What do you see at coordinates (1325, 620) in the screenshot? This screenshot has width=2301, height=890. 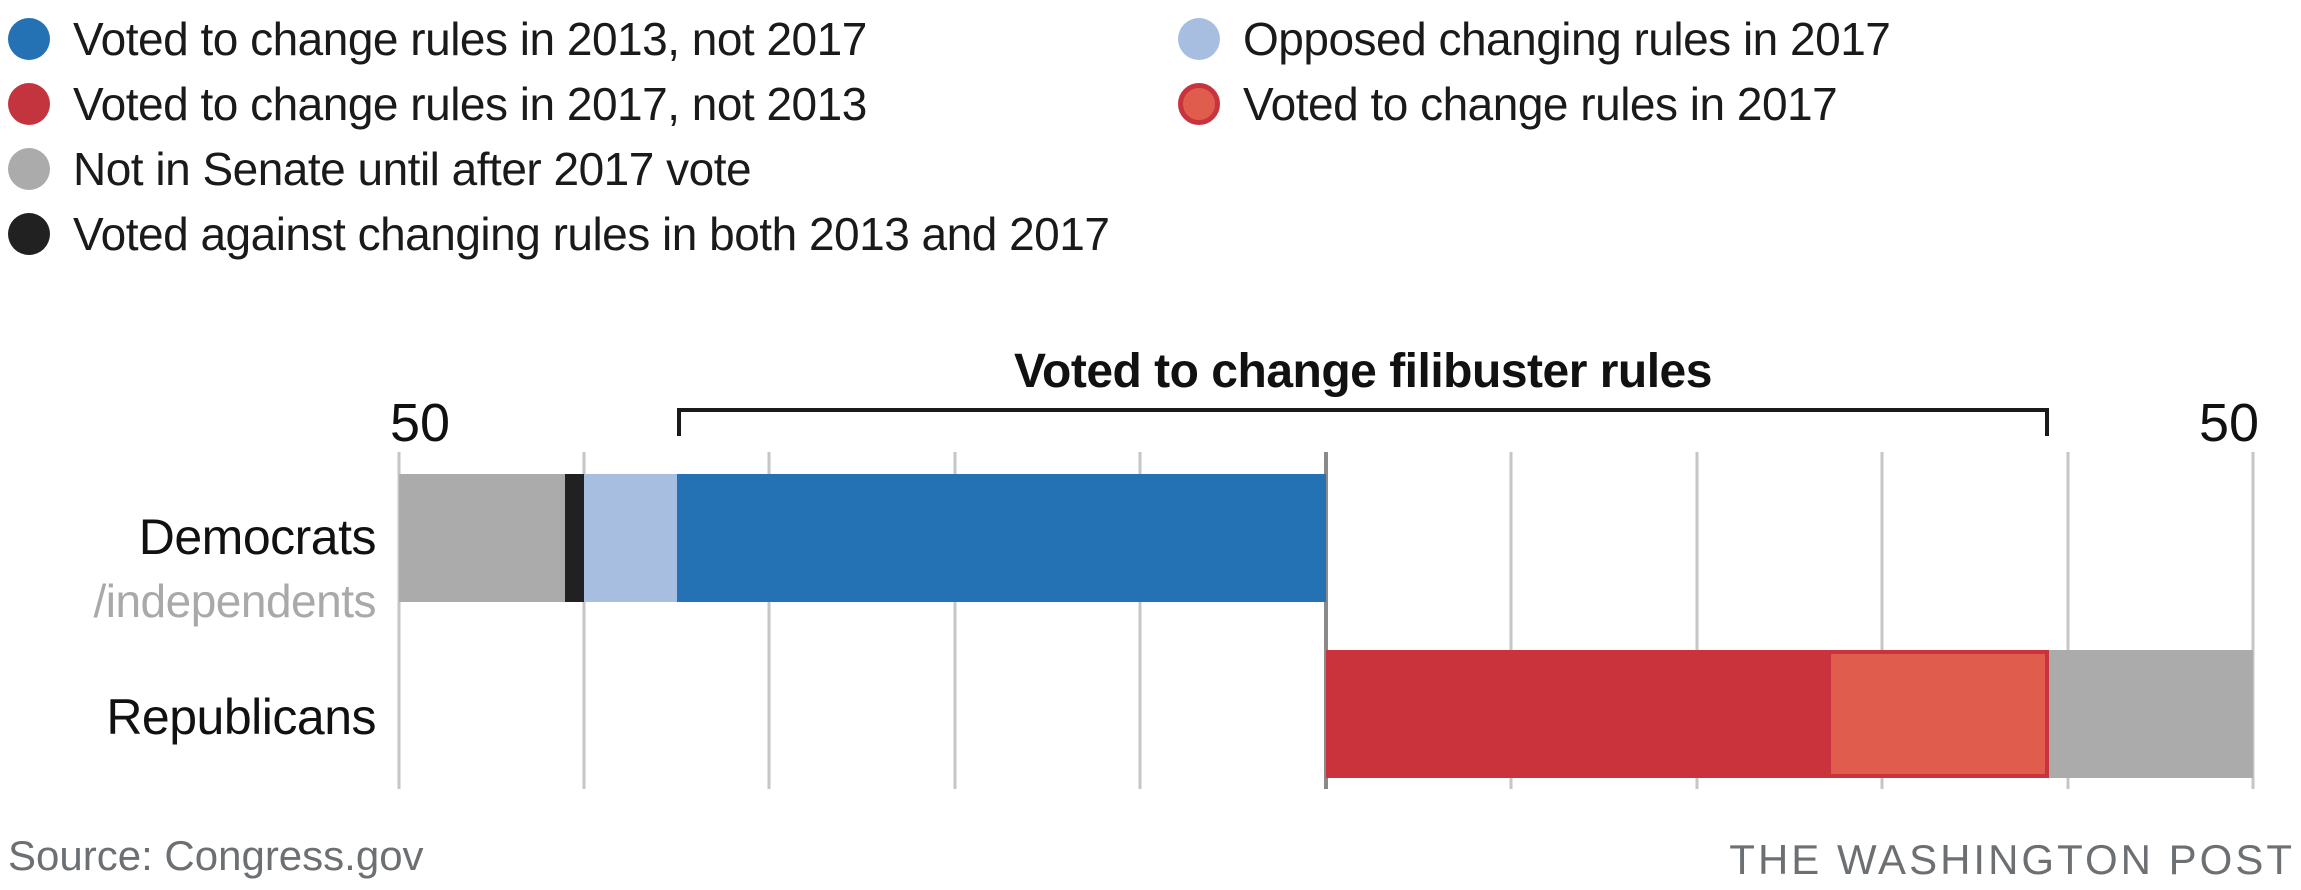 I see `gridline-center` at bounding box center [1325, 620].